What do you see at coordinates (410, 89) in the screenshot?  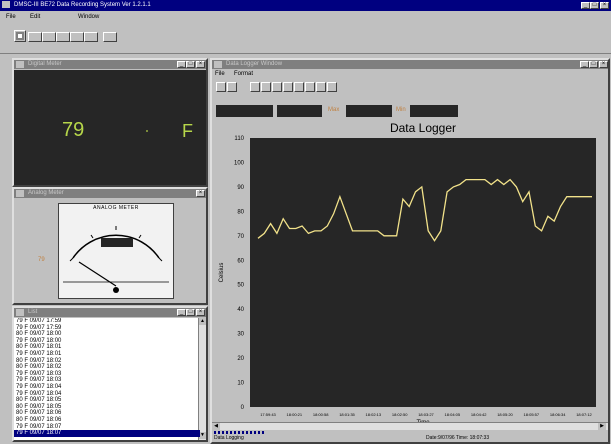 I see `logger-toolbar` at bounding box center [410, 89].